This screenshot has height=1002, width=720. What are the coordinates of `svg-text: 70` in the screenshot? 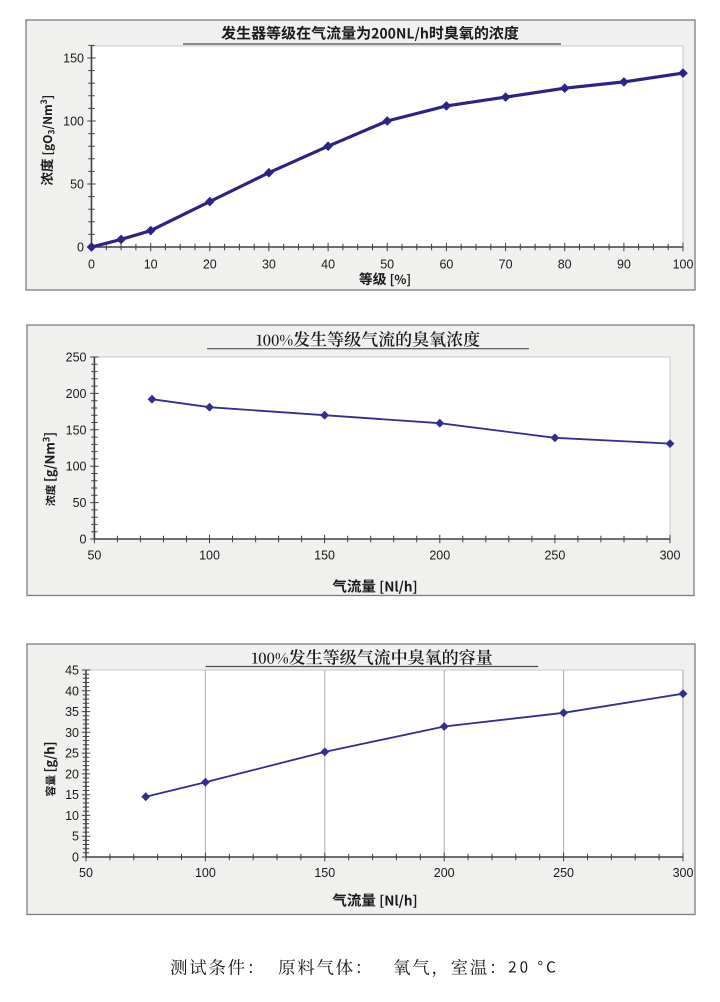 It's located at (506, 264).